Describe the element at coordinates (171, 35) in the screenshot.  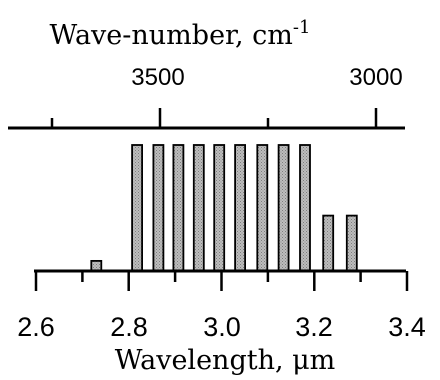
I see `top-axis-title-main: Wave-number, cm` at that location.